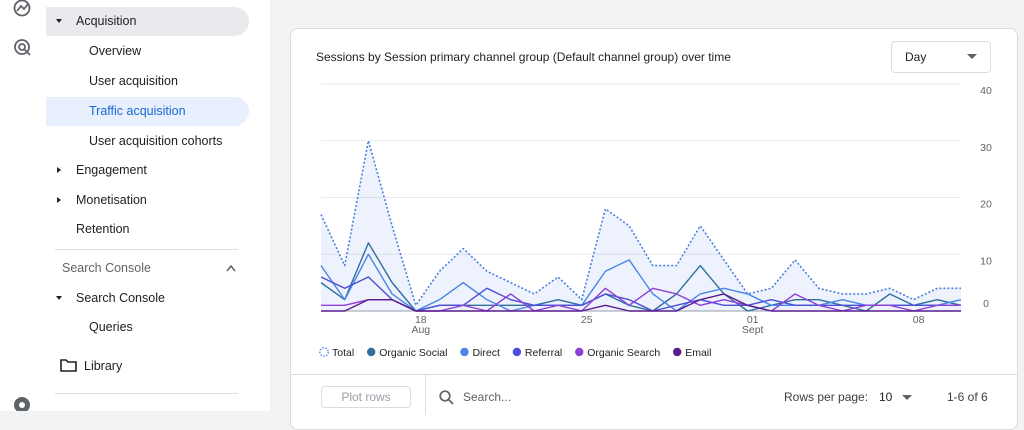  I want to click on granularity-dropdown: Day, so click(941, 57).